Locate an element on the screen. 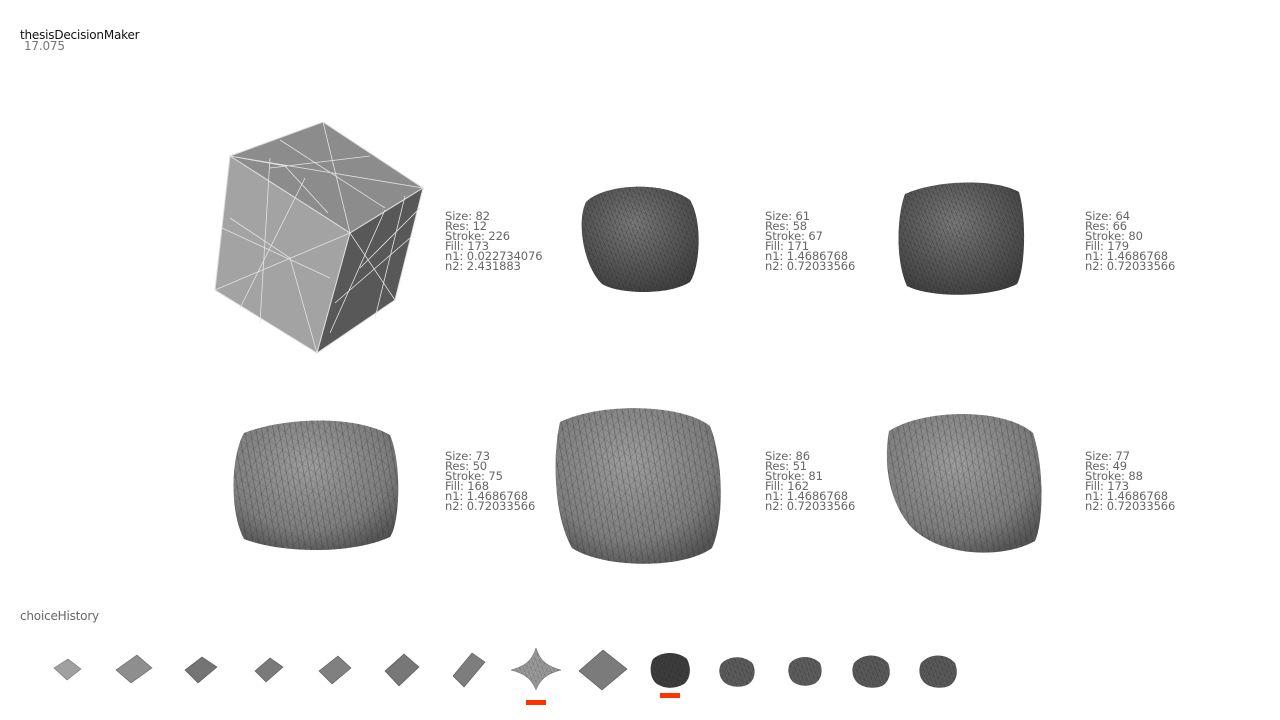 Image resolution: width=1280 pixels, height=720 pixels. stat-stroke: Stroke: 226 is located at coordinates (478, 236).